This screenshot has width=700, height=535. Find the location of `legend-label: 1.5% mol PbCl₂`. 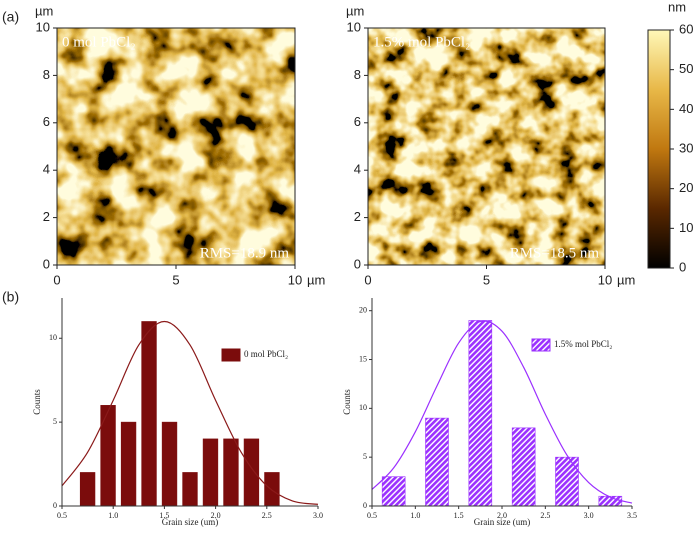

legend-label: 1.5% mol PbCl₂ is located at coordinates (583, 344).